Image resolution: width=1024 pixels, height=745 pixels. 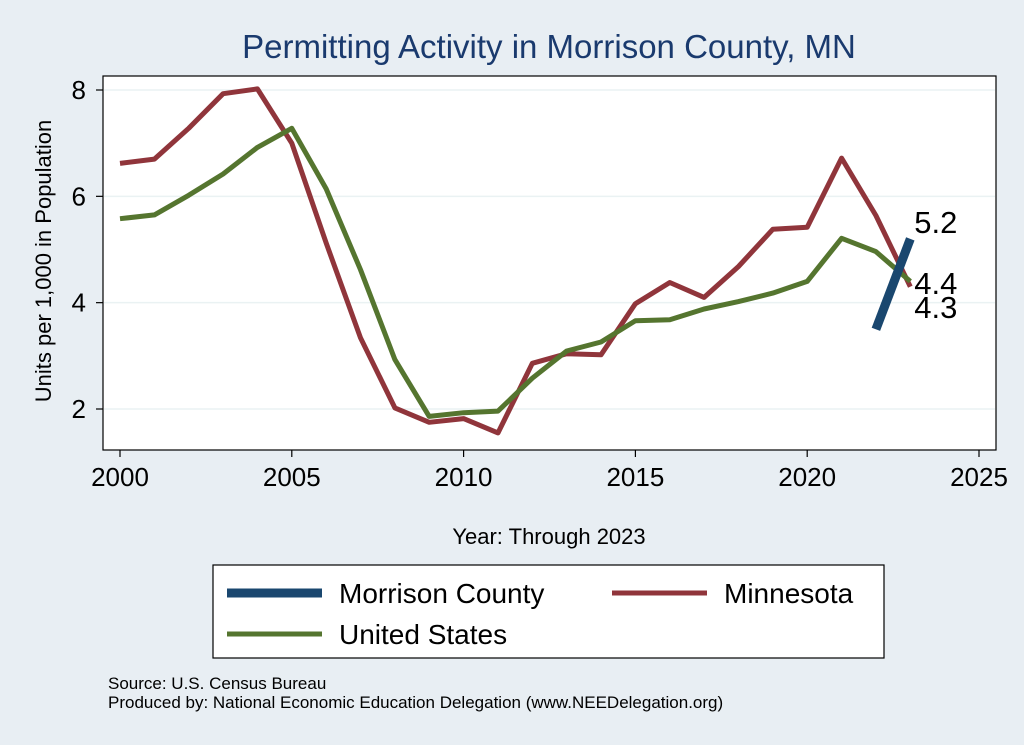 What do you see at coordinates (935, 307) in the screenshot?
I see `end-label-minnesota: 4.3` at bounding box center [935, 307].